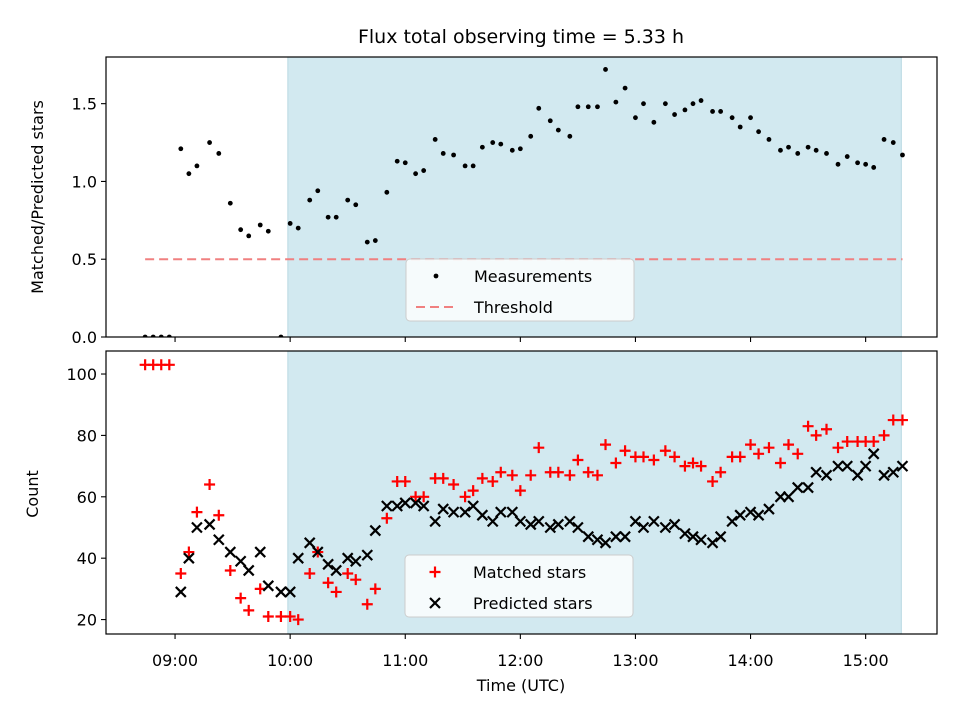 The height and width of the screenshot is (720, 960). What do you see at coordinates (175, 660) in the screenshot?
I see `x-tick-label: 09:00` at bounding box center [175, 660].